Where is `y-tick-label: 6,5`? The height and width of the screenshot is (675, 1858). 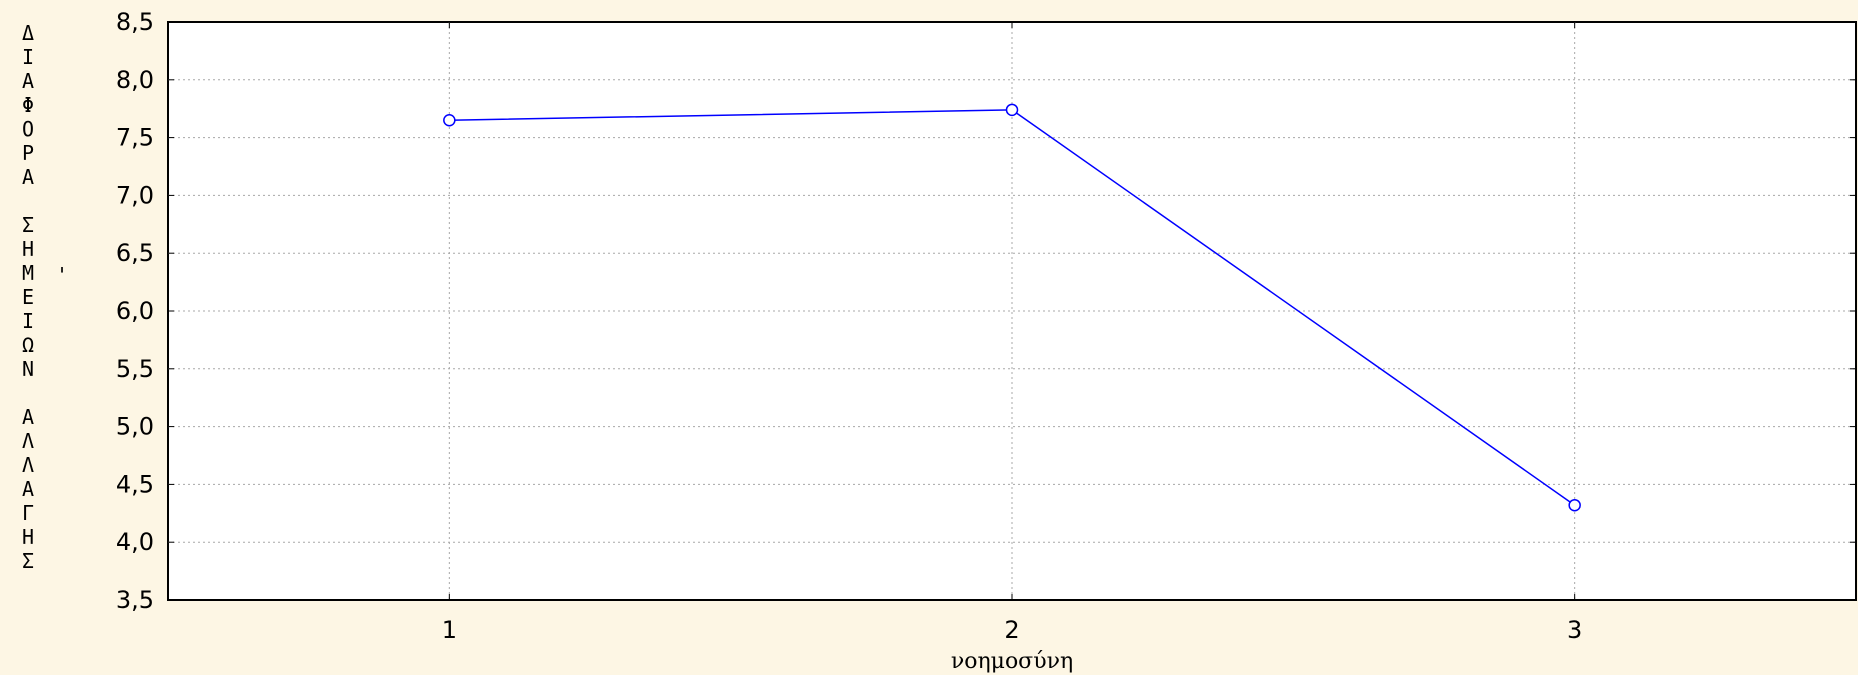 y-tick-label: 6,5 is located at coordinates (135, 253).